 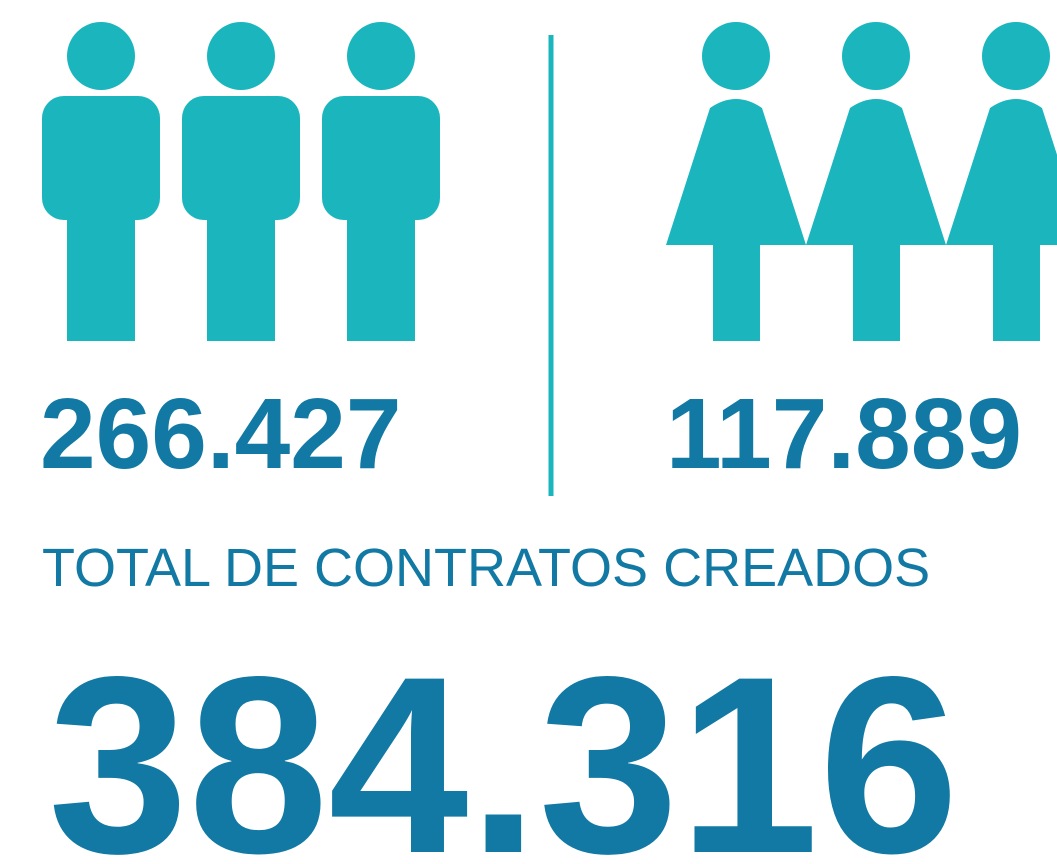 I want to click on total-label: TOTAL DE CONTRATOS CREADOS, so click(x=486, y=568).